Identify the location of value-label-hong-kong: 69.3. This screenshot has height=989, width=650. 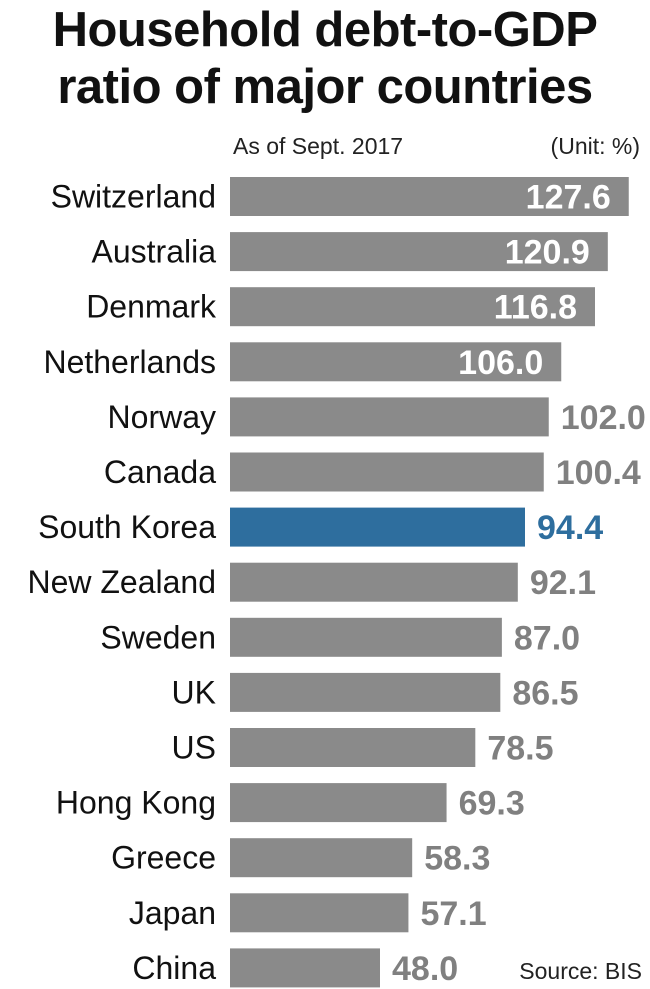
(492, 804).